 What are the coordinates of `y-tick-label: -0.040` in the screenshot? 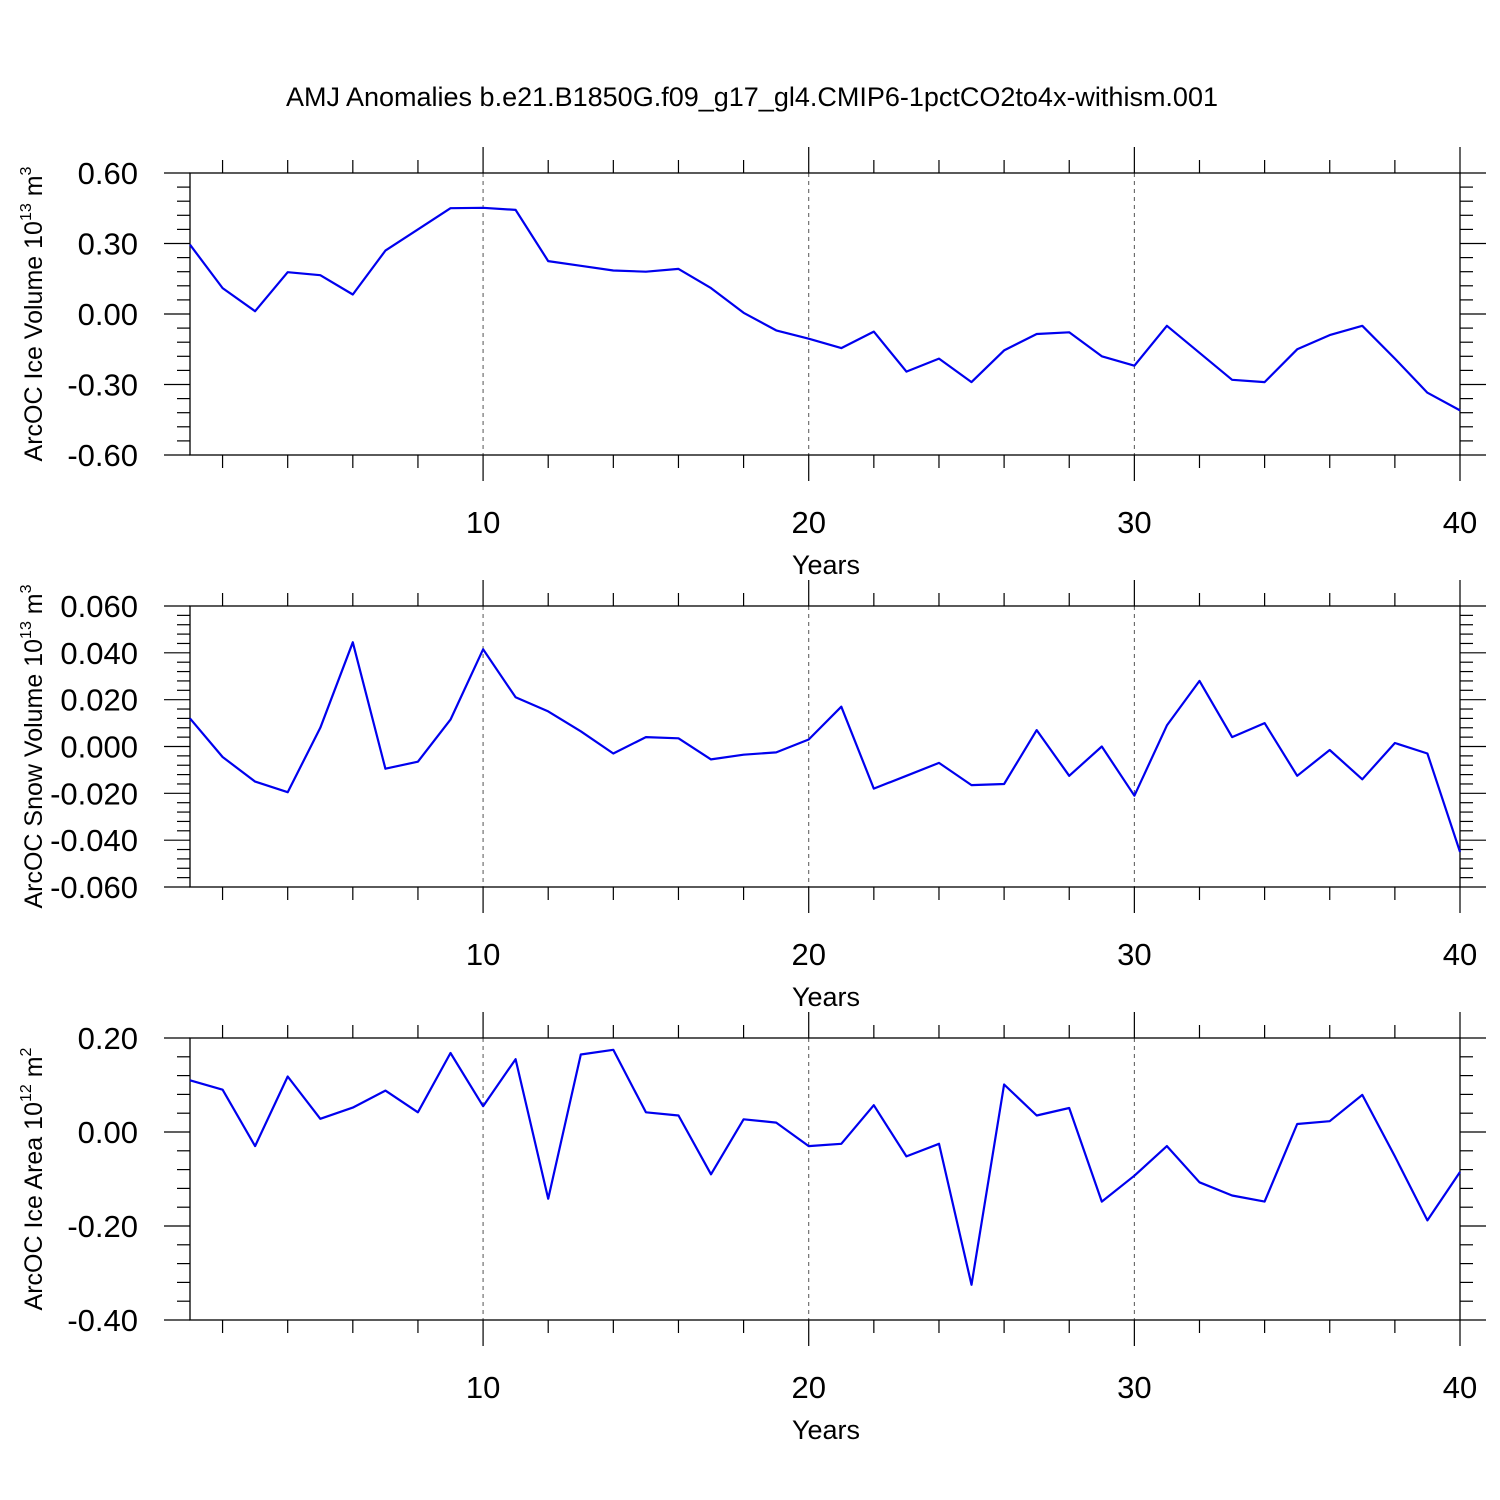 It's located at (94, 840).